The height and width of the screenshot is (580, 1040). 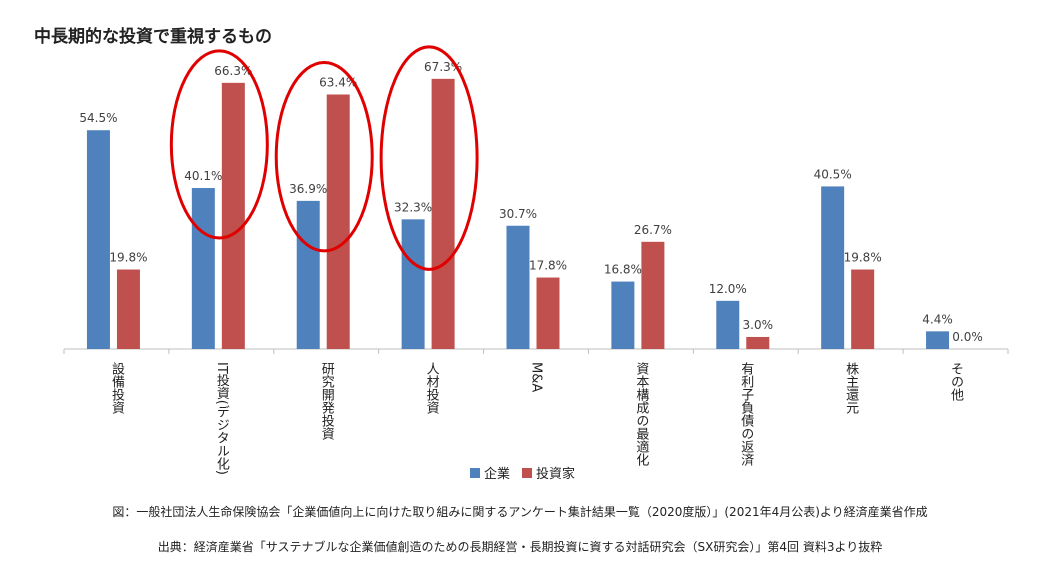 I want to click on legend-item-company: 企業, so click(x=490, y=472).